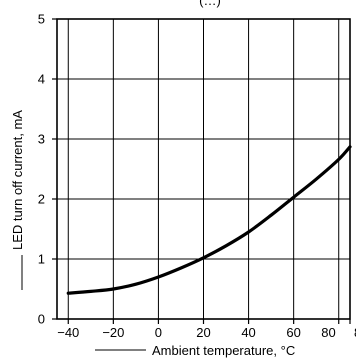 Image resolution: width=356 pixels, height=360 pixels. I want to click on x-tick-label: 20, so click(203, 332).